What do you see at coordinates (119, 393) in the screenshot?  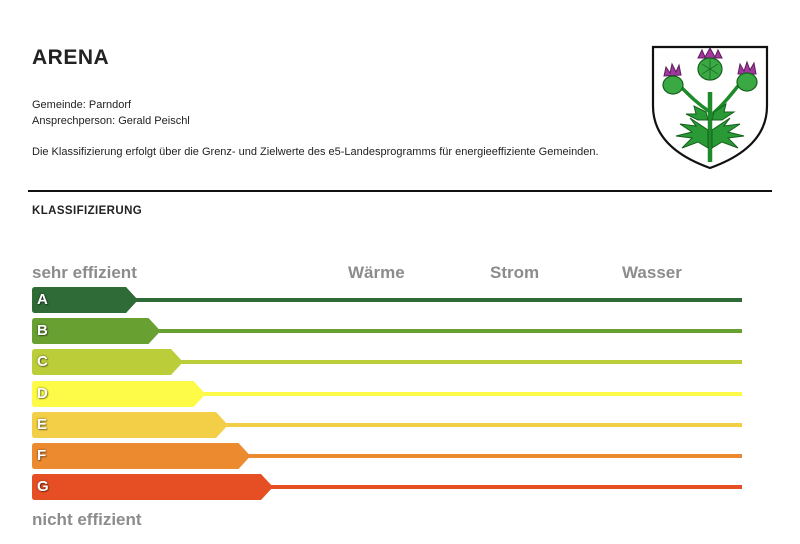 I see `rating-arrow-d` at bounding box center [119, 393].